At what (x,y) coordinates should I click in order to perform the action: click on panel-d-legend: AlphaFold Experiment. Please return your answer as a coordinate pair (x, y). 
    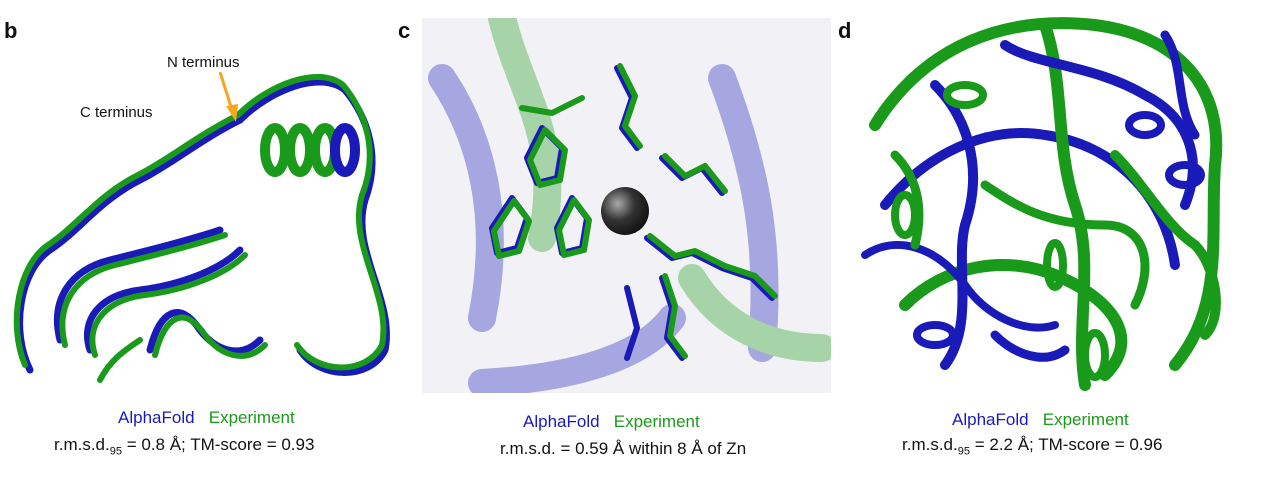
    Looking at the image, I should click on (1040, 420).